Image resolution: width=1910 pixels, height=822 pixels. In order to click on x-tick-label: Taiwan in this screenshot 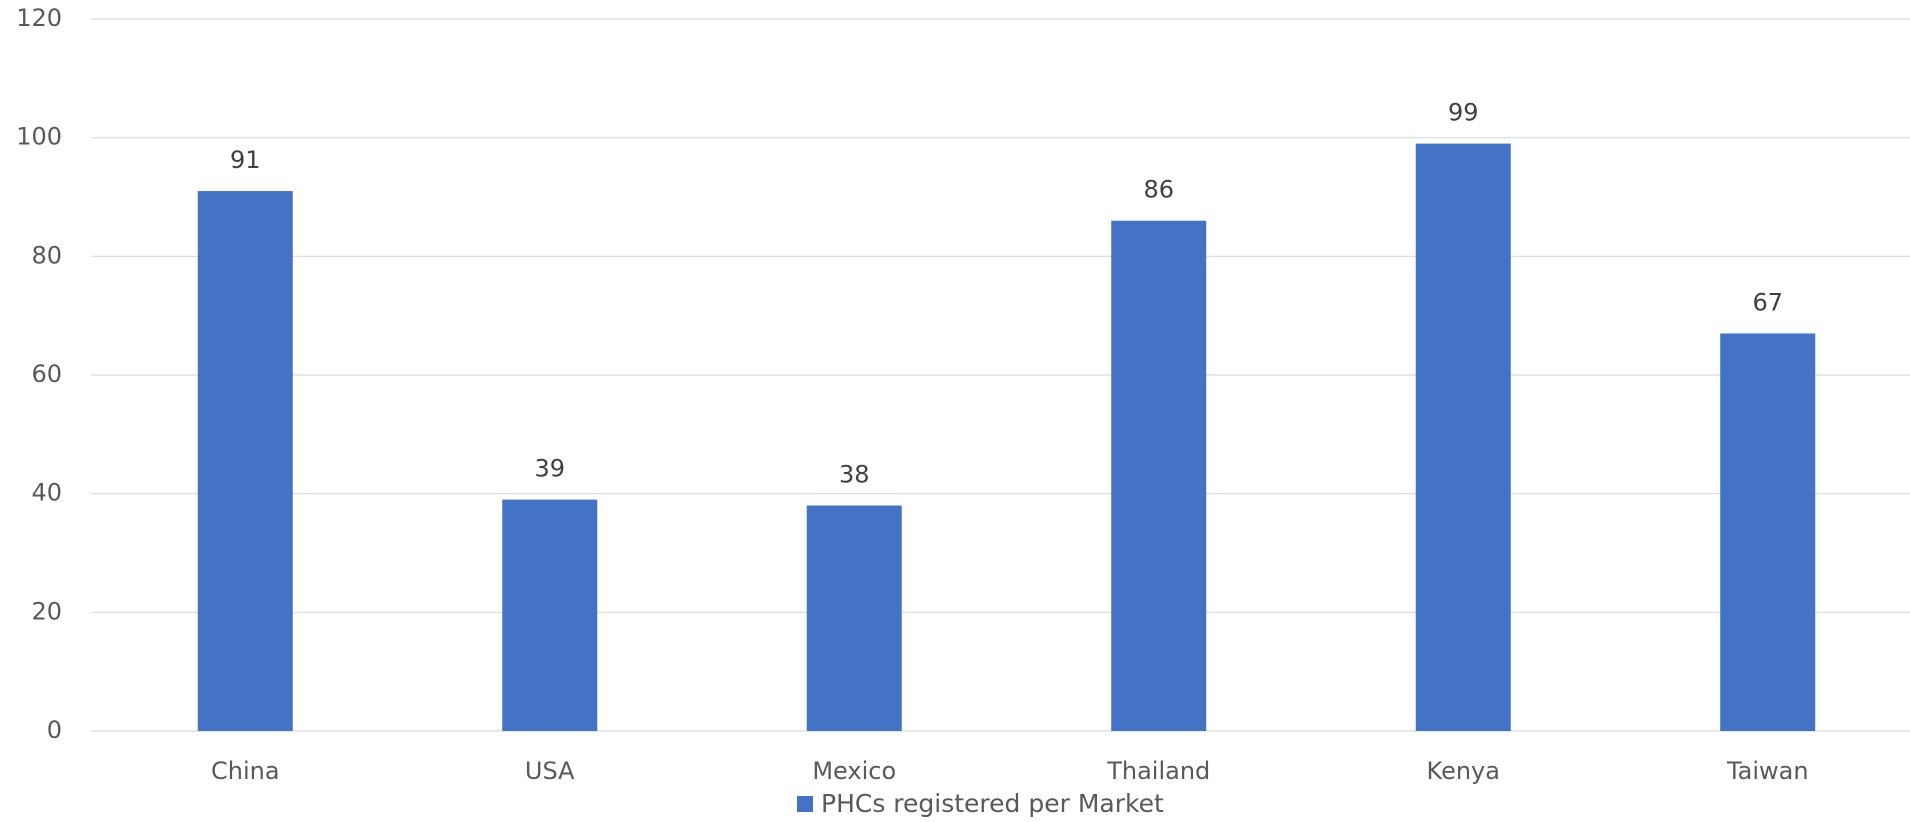, I will do `click(1767, 771)`.